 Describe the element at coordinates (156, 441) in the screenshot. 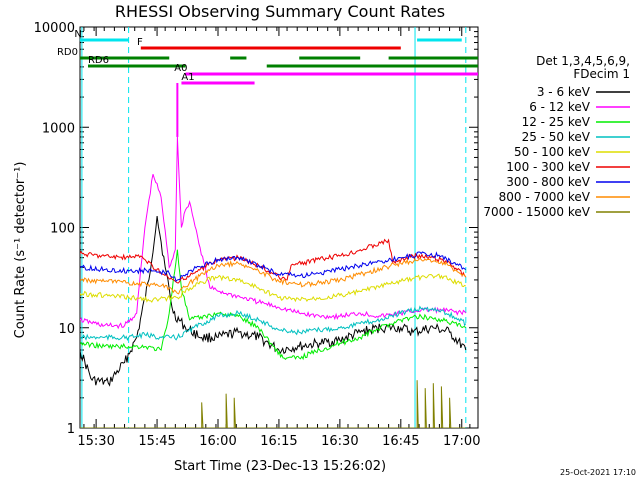

I see `x-tick-label: 15:45` at that location.